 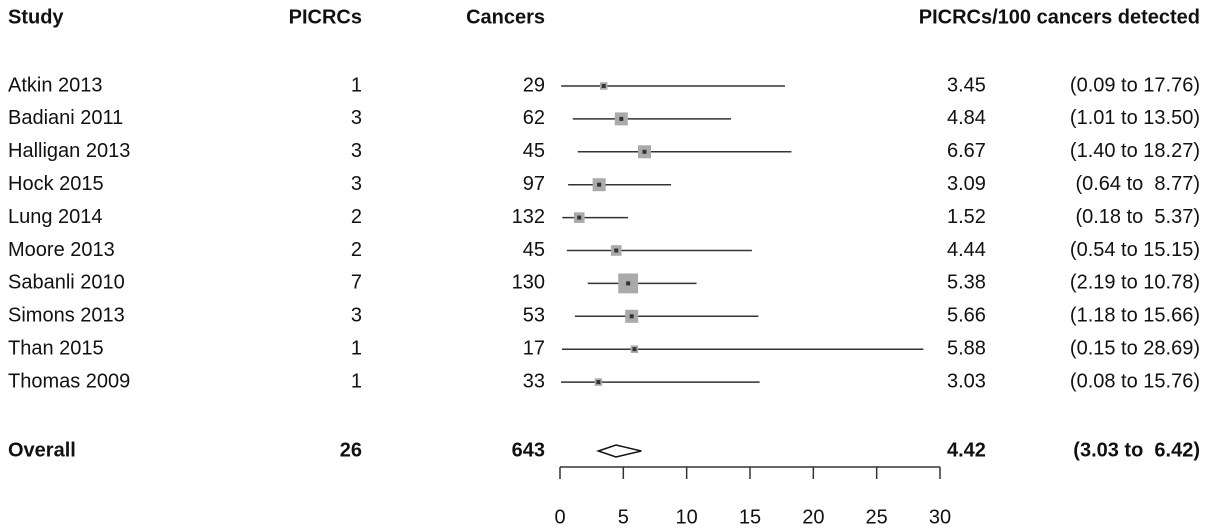 What do you see at coordinates (966, 184) in the screenshot?
I see `estimate-label: 3.09` at bounding box center [966, 184].